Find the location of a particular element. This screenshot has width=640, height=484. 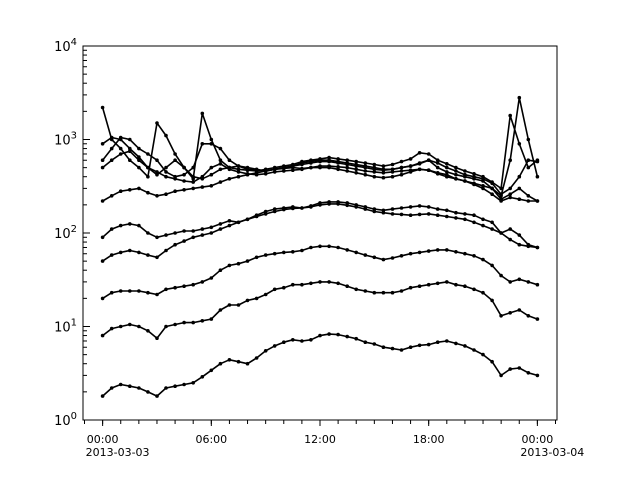

y-tick-base: 10 is located at coordinates (62, 47).